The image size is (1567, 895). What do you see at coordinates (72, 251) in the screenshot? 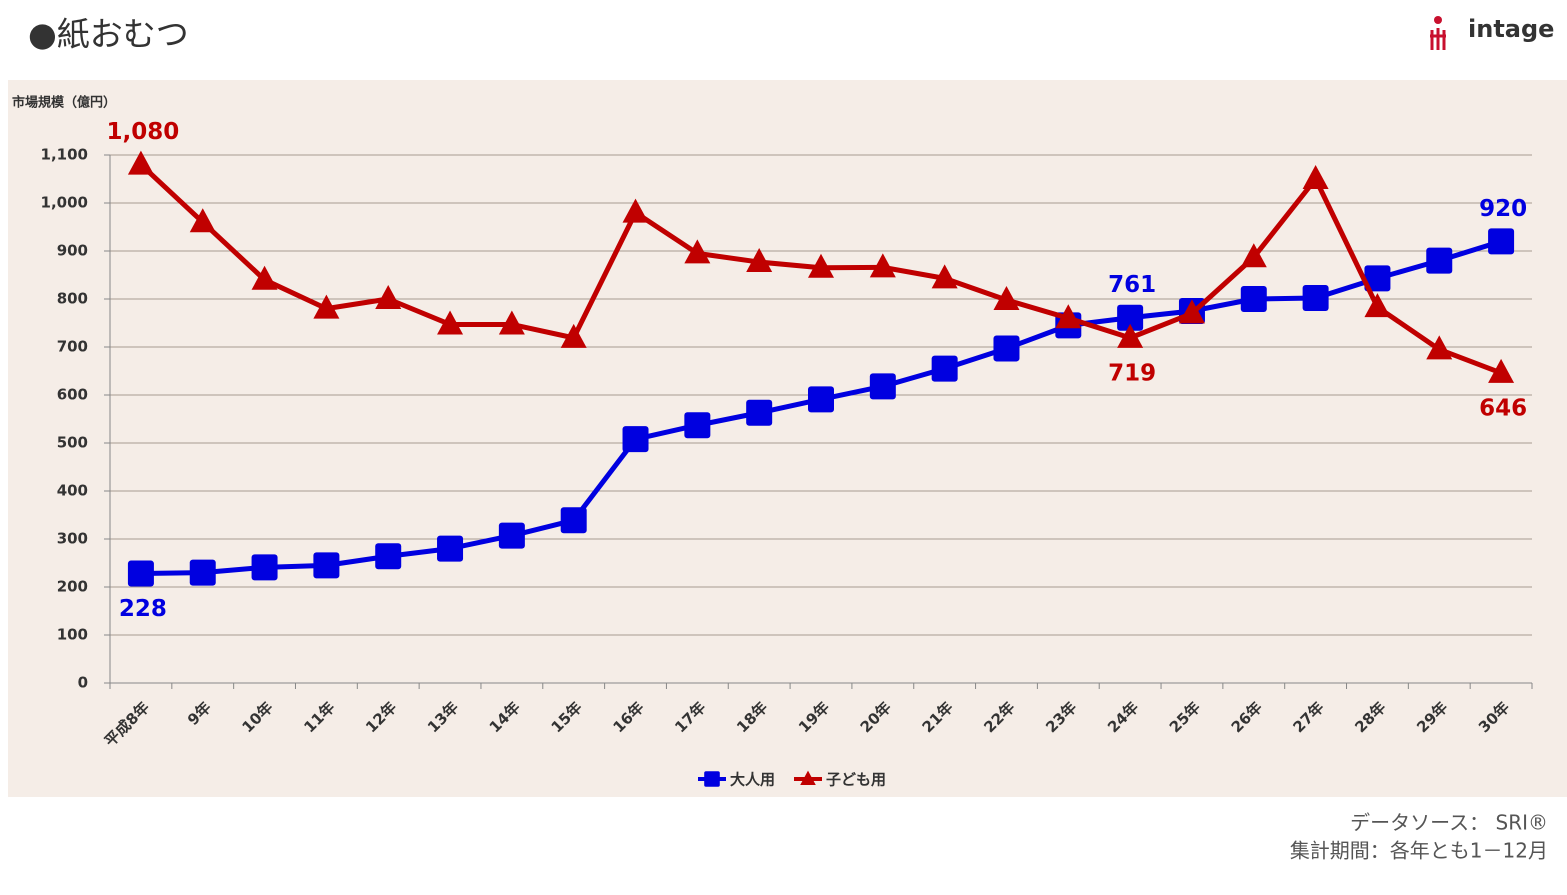
I see `y-tick-label: 900` at bounding box center [72, 251].